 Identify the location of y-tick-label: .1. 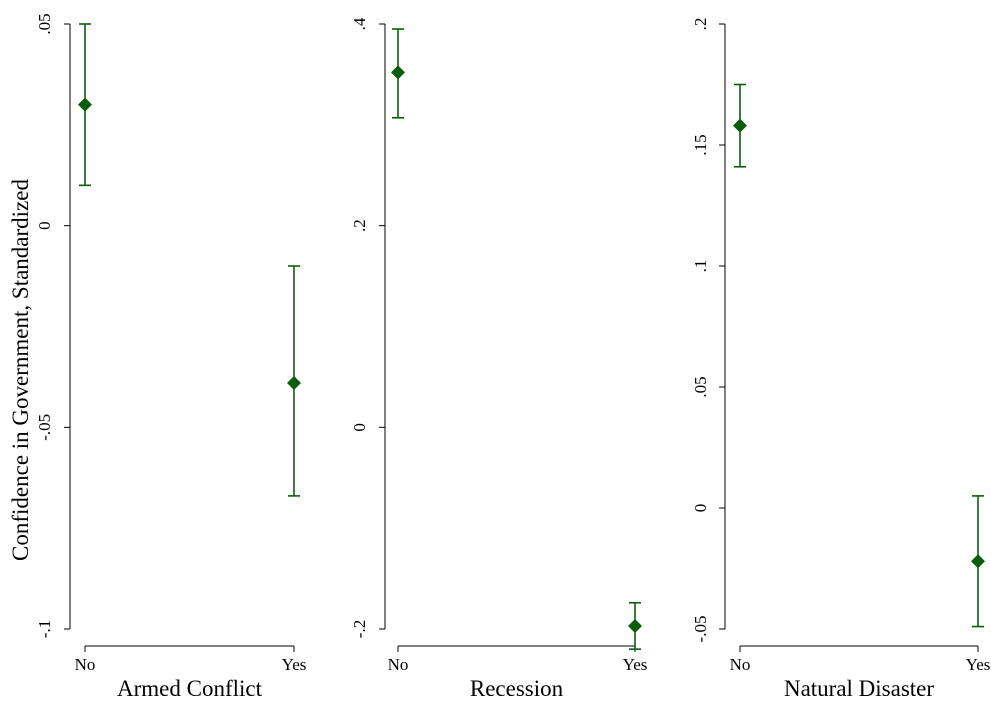
(700, 266).